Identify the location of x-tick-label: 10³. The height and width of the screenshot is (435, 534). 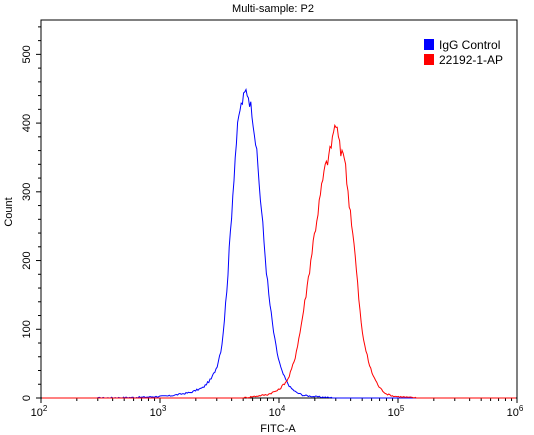
(158, 411).